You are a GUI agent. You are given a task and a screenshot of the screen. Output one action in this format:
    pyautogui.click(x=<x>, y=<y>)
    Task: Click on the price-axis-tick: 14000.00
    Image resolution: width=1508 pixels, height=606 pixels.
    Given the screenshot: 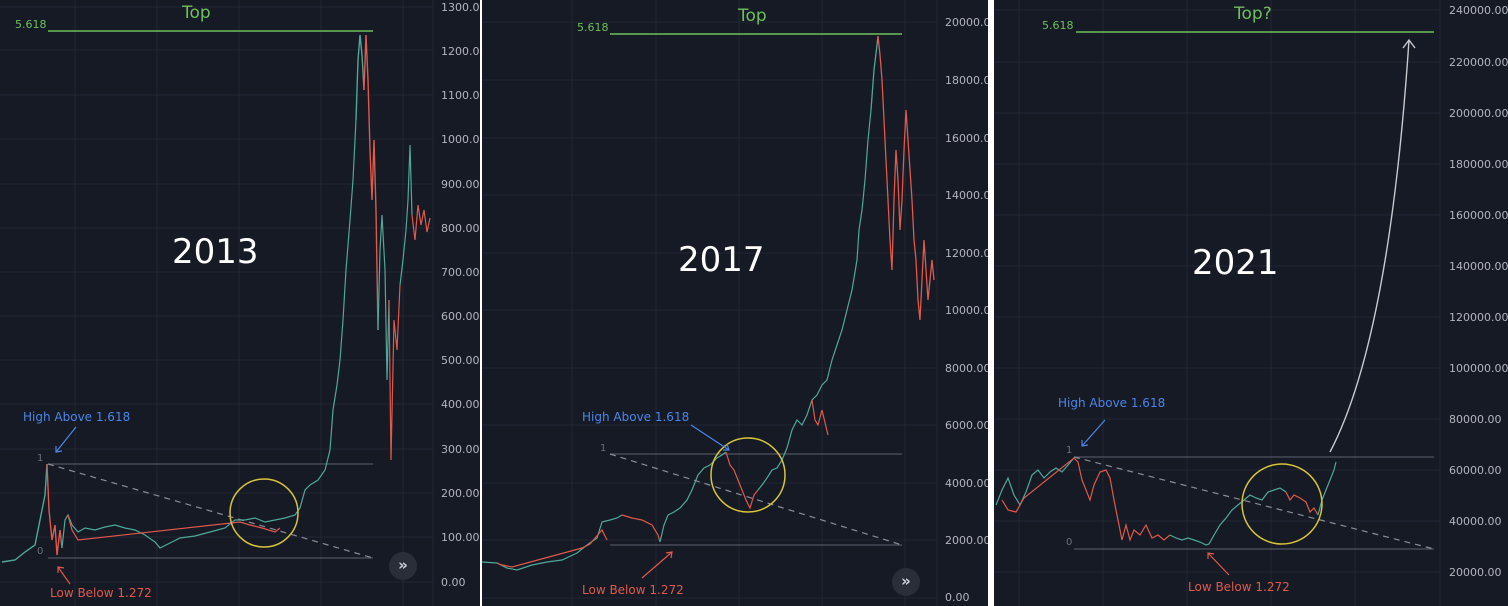 What is the action you would take?
    pyautogui.click(x=966, y=195)
    